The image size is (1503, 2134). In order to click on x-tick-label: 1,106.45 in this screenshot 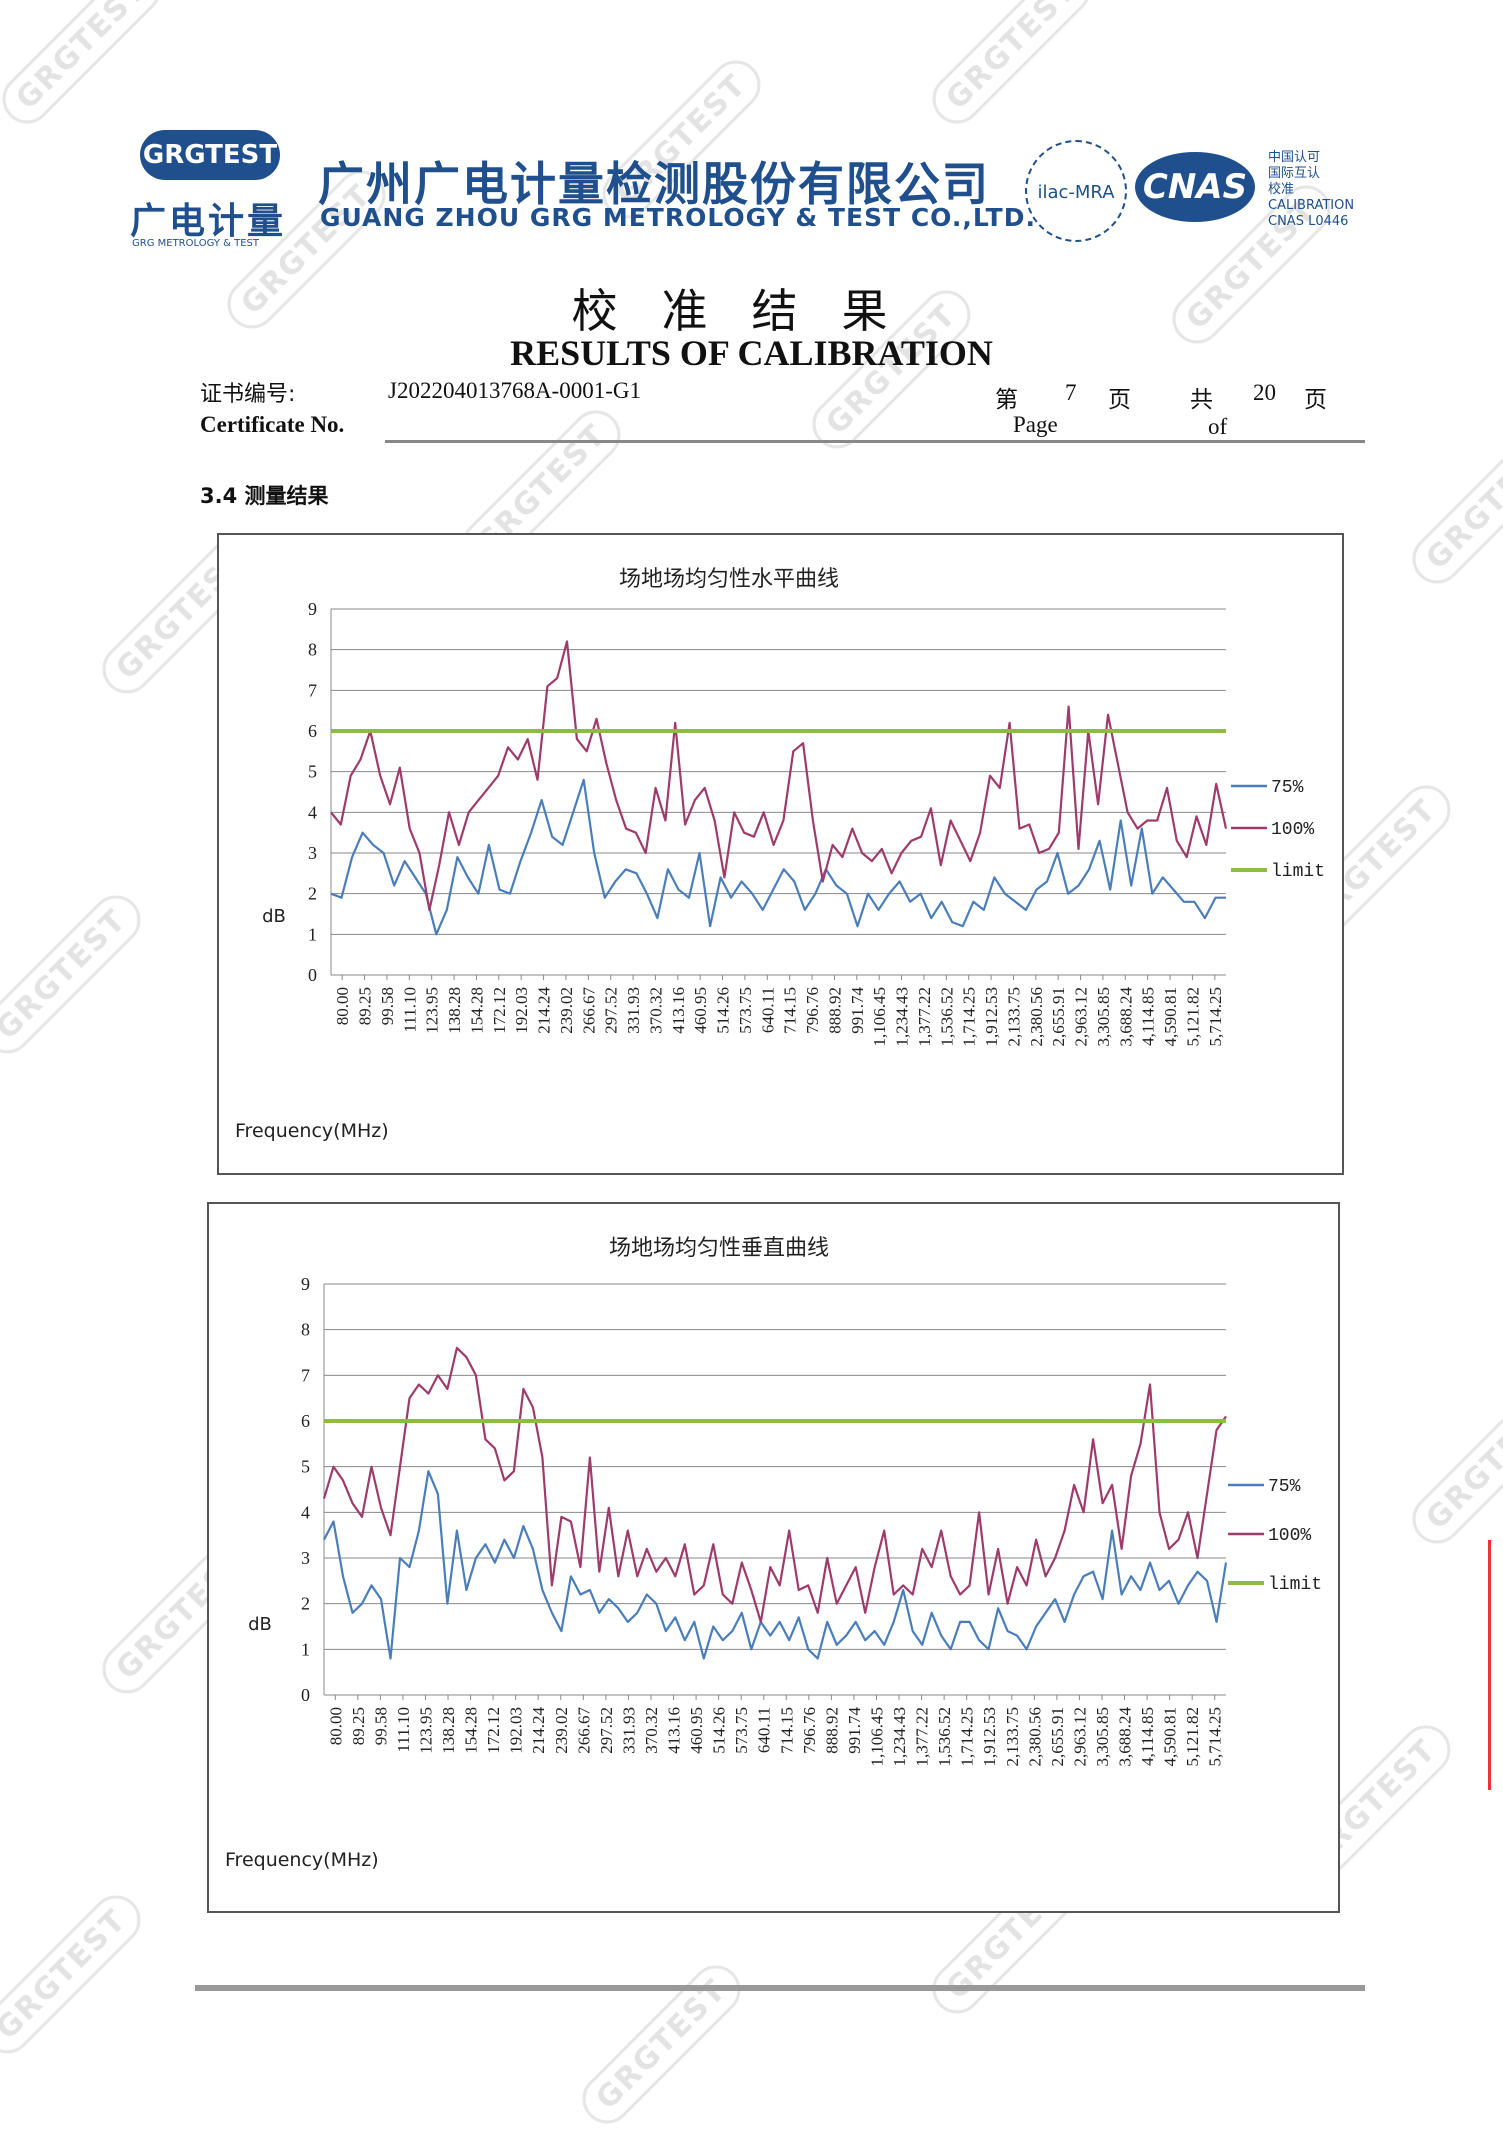, I will do `click(879, 1017)`.